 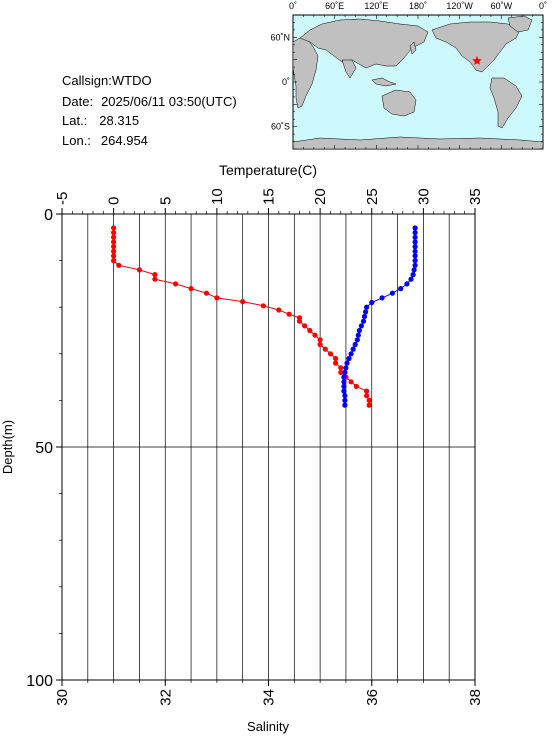 What do you see at coordinates (376, 6) in the screenshot?
I see `map-lon-label: 120˚E` at bounding box center [376, 6].